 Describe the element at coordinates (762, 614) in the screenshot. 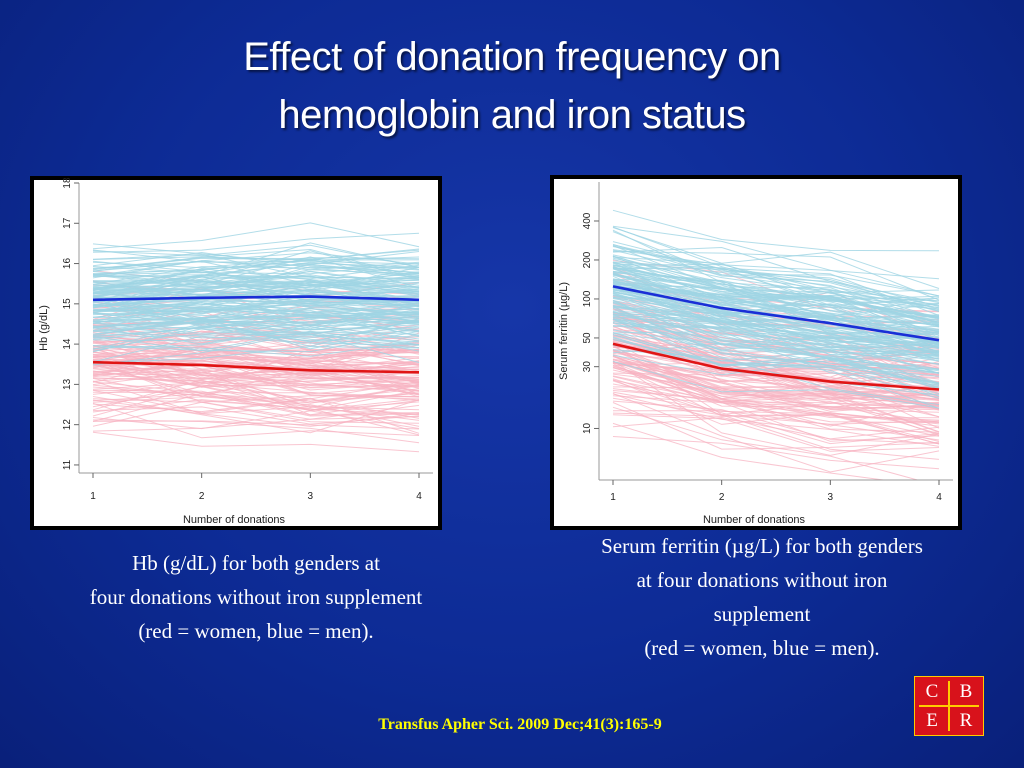

I see `ferritin-caption-line: supplement` at that location.